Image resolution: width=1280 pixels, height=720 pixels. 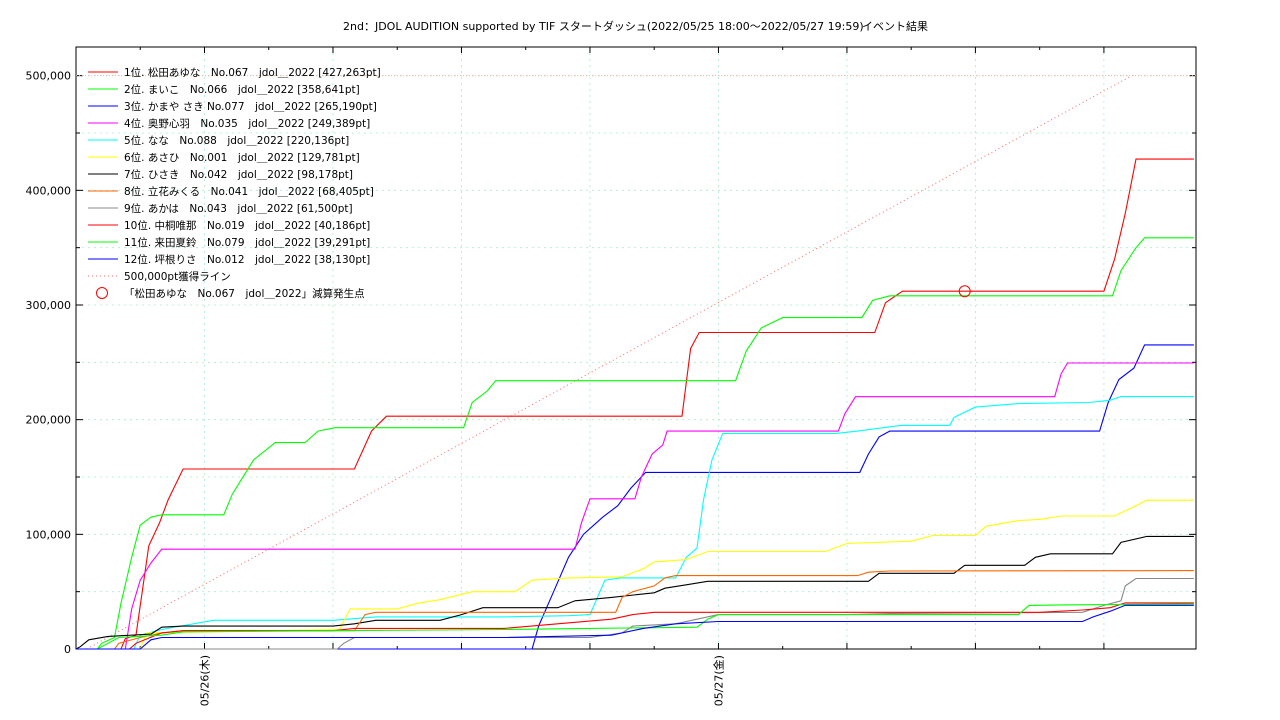 I want to click on y-axis-ticks: 0 100,000 200,000 300,000 400,000 500,000, so click(x=49, y=363).